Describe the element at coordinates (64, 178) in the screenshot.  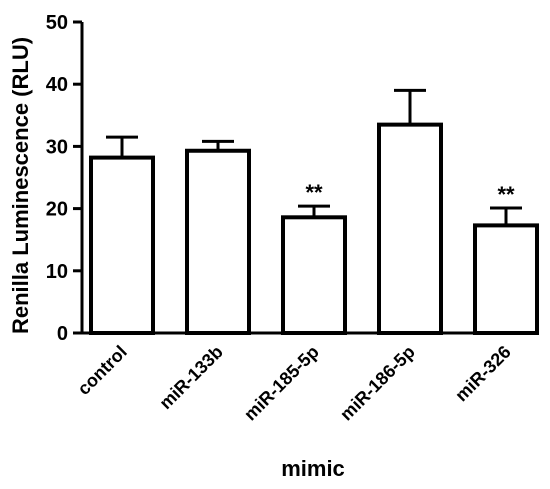
I see `y-ticks: 0 10 20 30 40 50` at that location.